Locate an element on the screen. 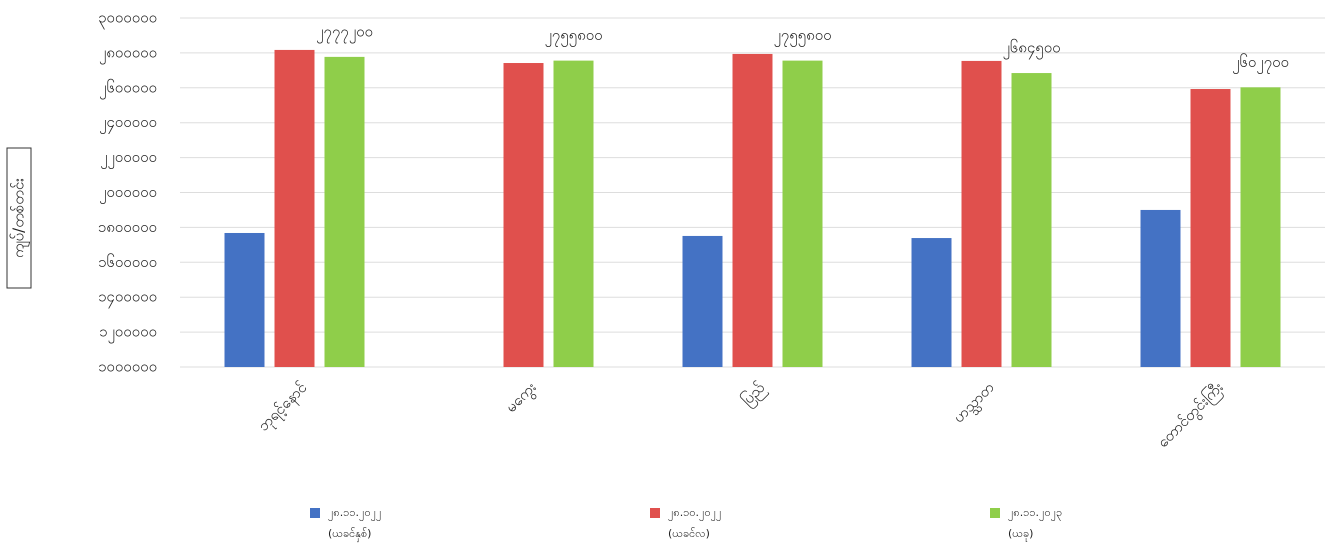 This screenshot has height=548, width=1329. y-tick-label: ၂၀၀၀၀၀၀ is located at coordinates (128, 193).